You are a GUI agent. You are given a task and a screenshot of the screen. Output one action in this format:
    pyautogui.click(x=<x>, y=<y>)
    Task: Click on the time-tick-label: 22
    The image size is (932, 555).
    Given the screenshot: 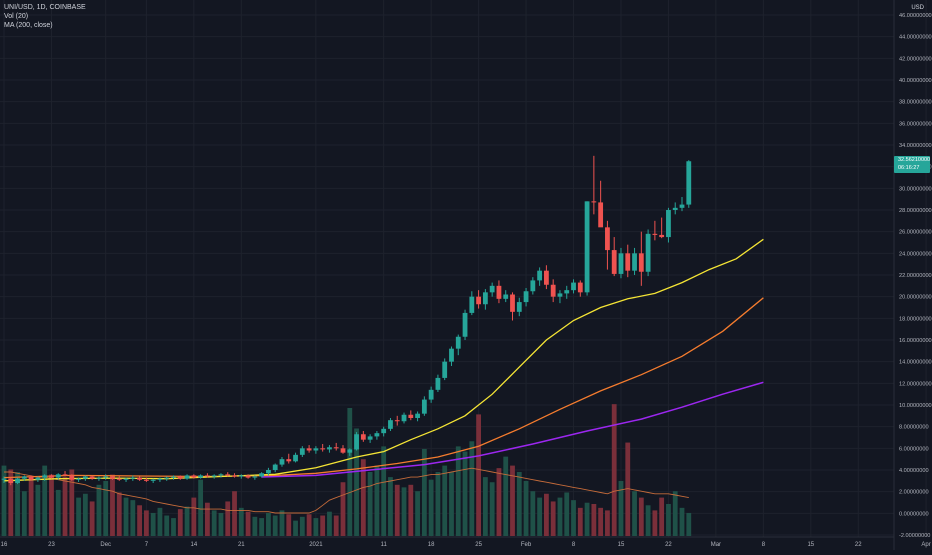 What is the action you would take?
    pyautogui.click(x=858, y=545)
    